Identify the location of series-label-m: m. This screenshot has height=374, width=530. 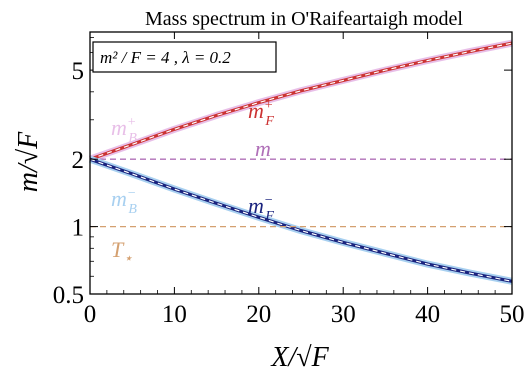
(263, 148).